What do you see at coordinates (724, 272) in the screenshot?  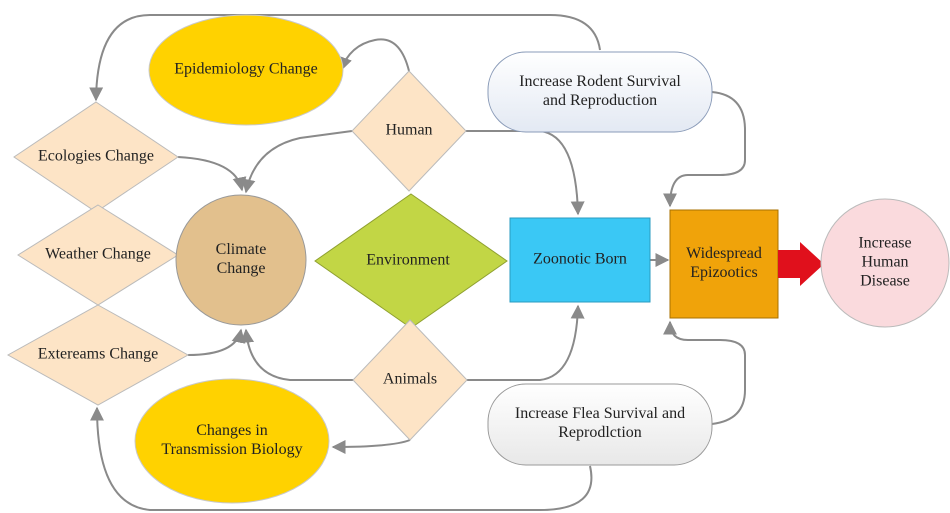 I see `node-label: Epizootics` at bounding box center [724, 272].